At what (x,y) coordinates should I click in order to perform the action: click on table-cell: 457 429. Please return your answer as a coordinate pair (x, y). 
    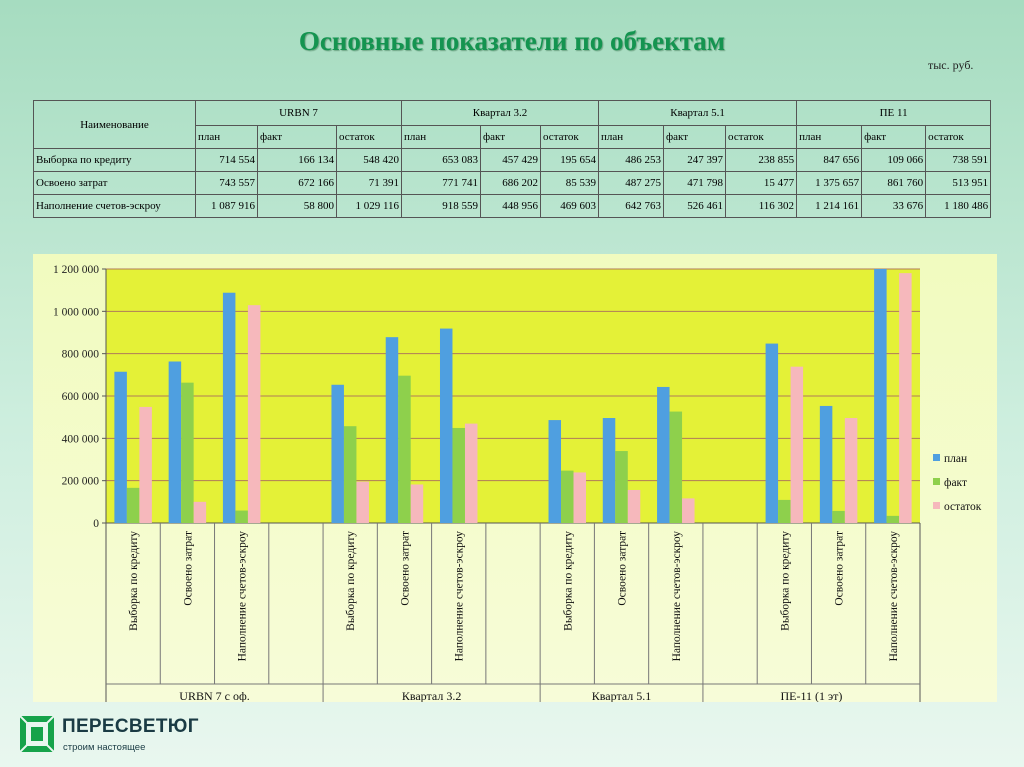
    Looking at the image, I should click on (511, 160).